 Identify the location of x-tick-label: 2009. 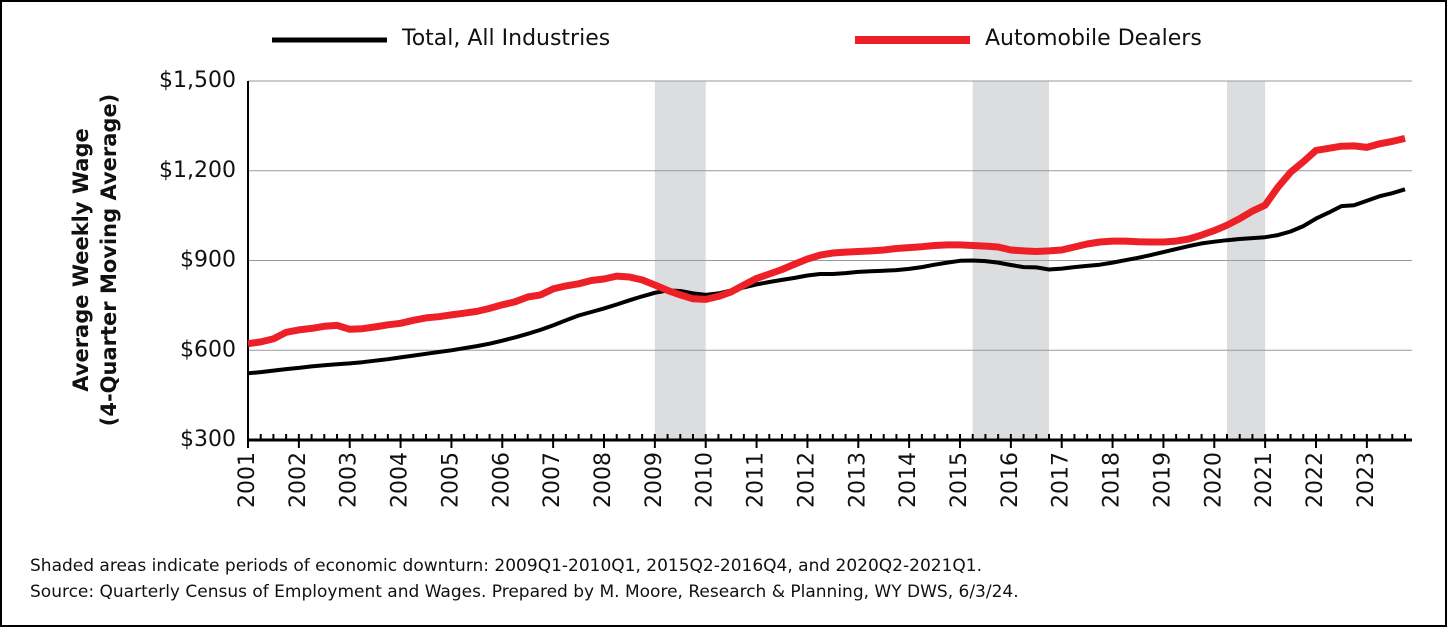
(654, 480).